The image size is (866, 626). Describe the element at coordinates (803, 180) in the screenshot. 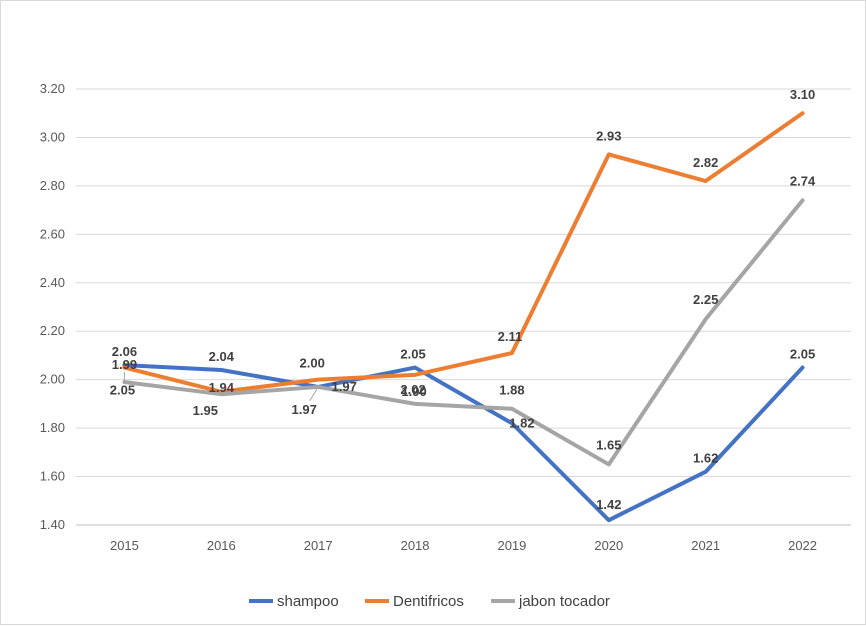

I see `data-label: 2.74` at that location.